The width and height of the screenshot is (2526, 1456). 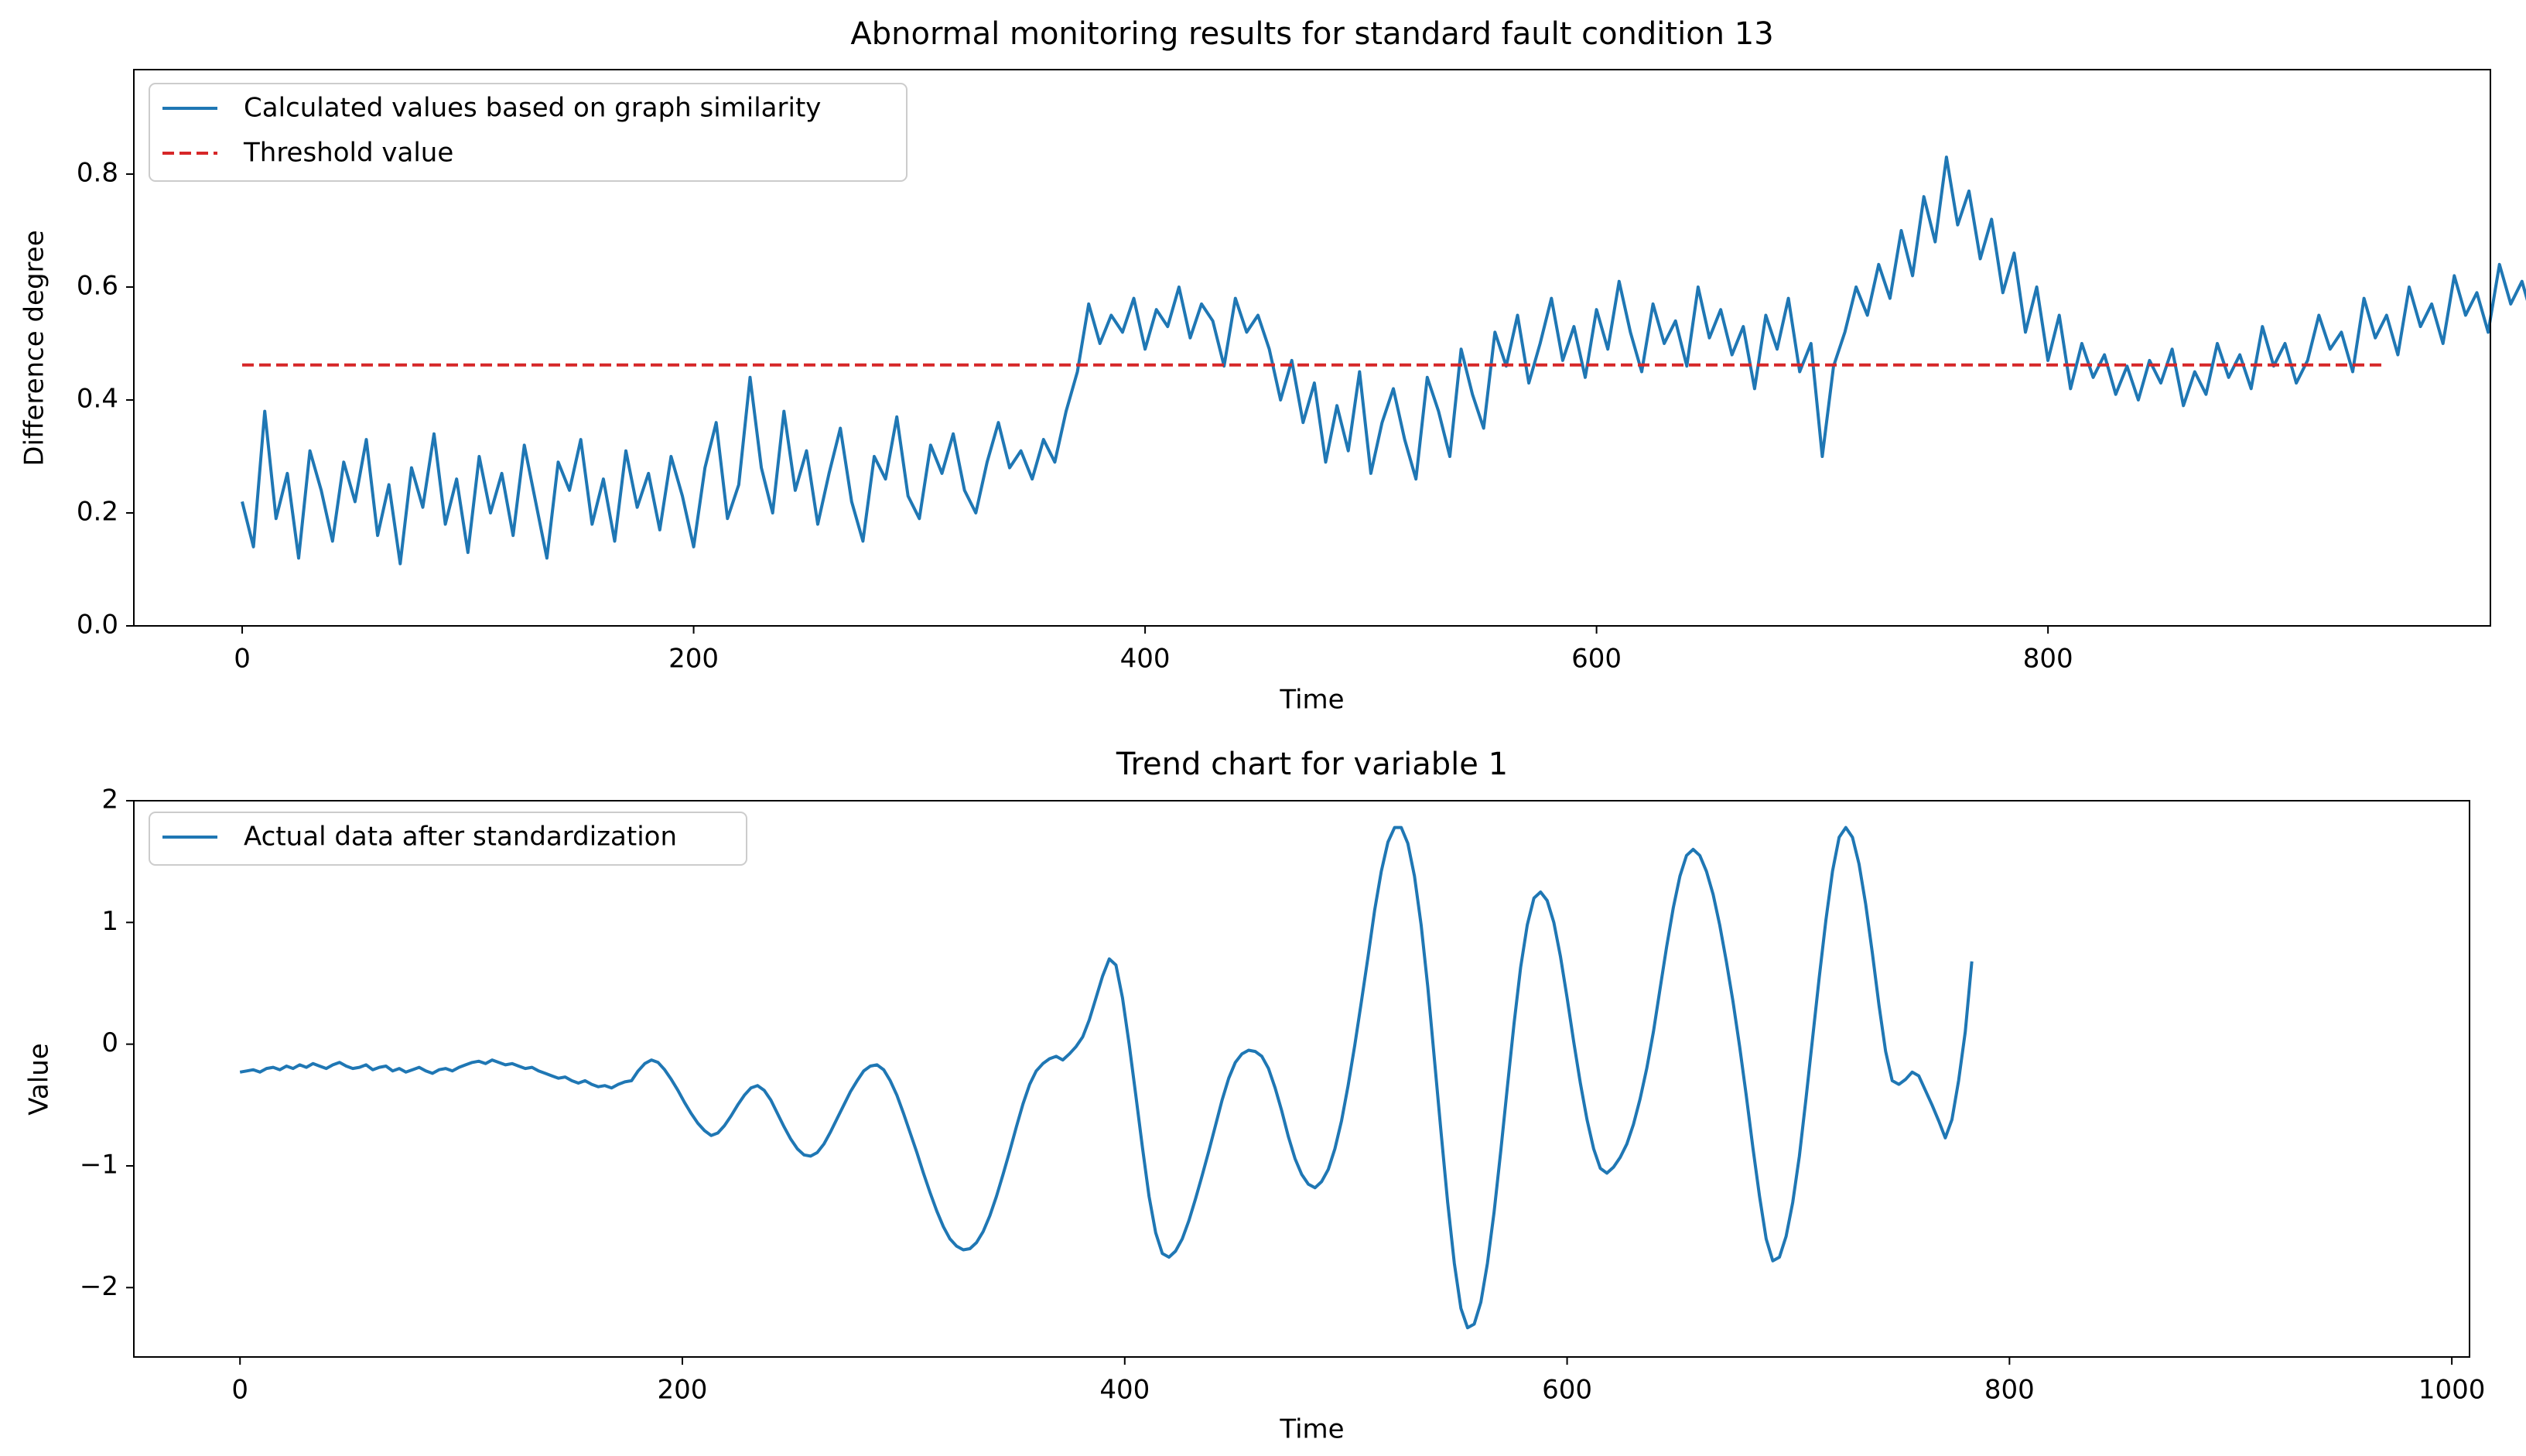 I want to click on y-tick-label: 2, so click(x=109, y=799).